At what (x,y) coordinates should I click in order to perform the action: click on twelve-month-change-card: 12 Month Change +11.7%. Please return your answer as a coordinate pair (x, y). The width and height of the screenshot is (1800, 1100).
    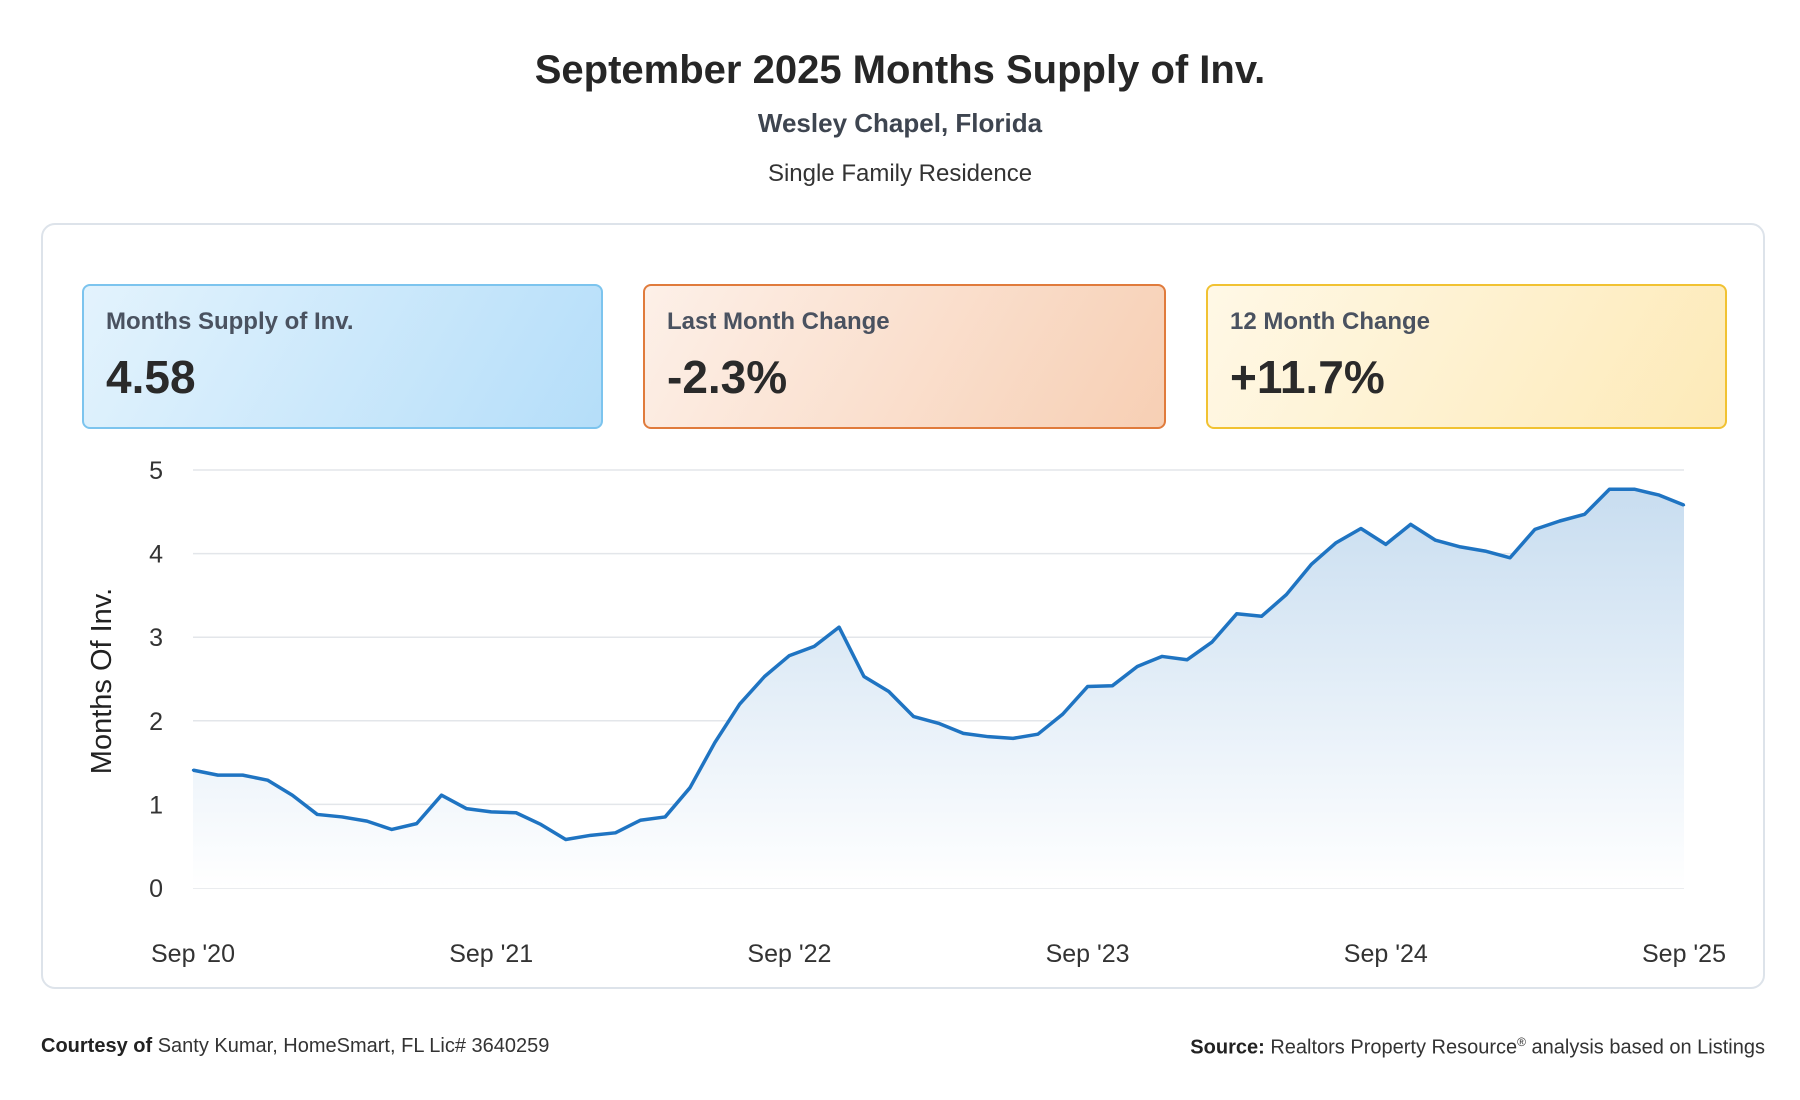
    Looking at the image, I should click on (1466, 356).